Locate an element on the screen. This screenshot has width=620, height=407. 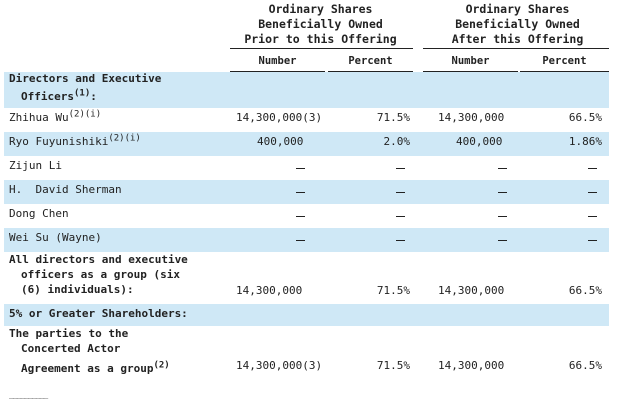
row-name: Zhihua Wu(2)(i) is located at coordinates (55, 116).